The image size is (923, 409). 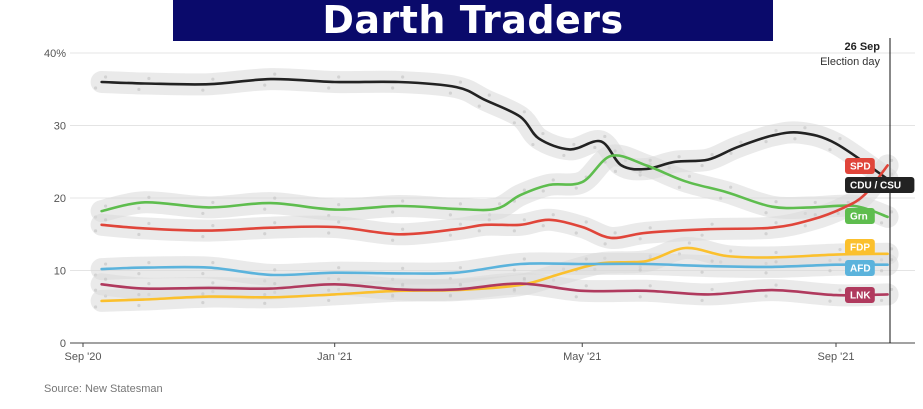 I want to click on election-day-label: Election day, so click(x=850, y=62).